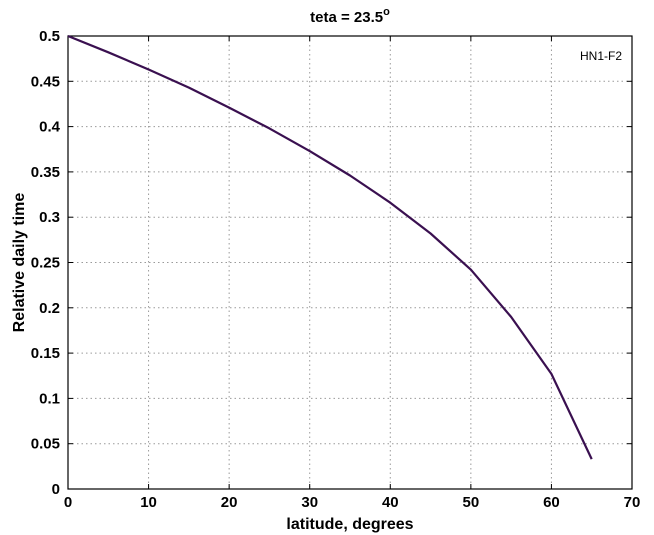  I want to click on x-tick-label: 70, so click(632, 502).